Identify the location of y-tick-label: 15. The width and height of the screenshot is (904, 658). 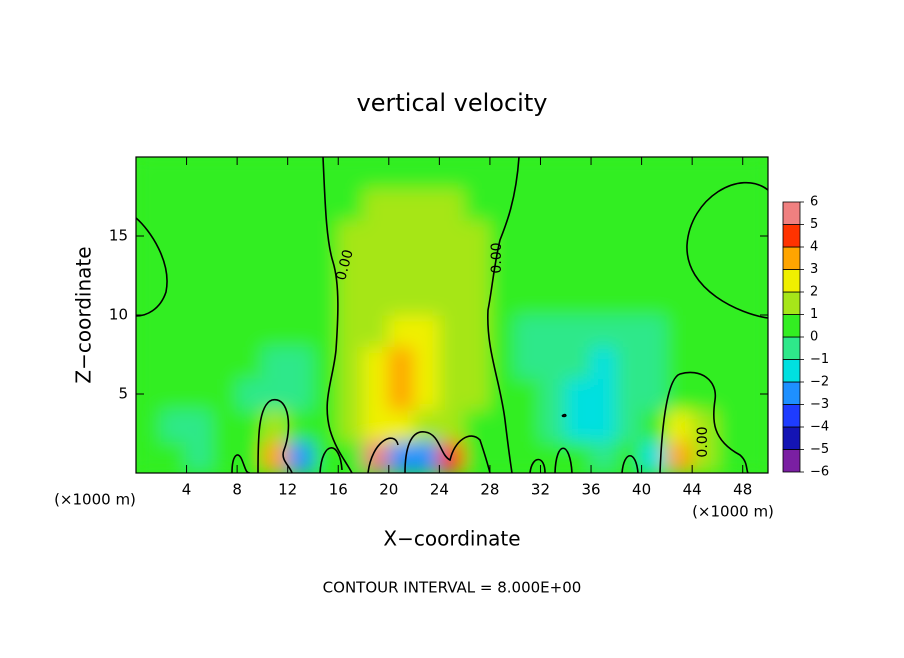
(118, 236).